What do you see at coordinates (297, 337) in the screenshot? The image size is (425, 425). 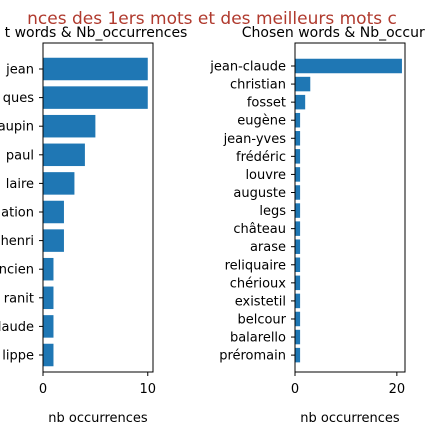 I see `bar-balarello` at bounding box center [297, 337].